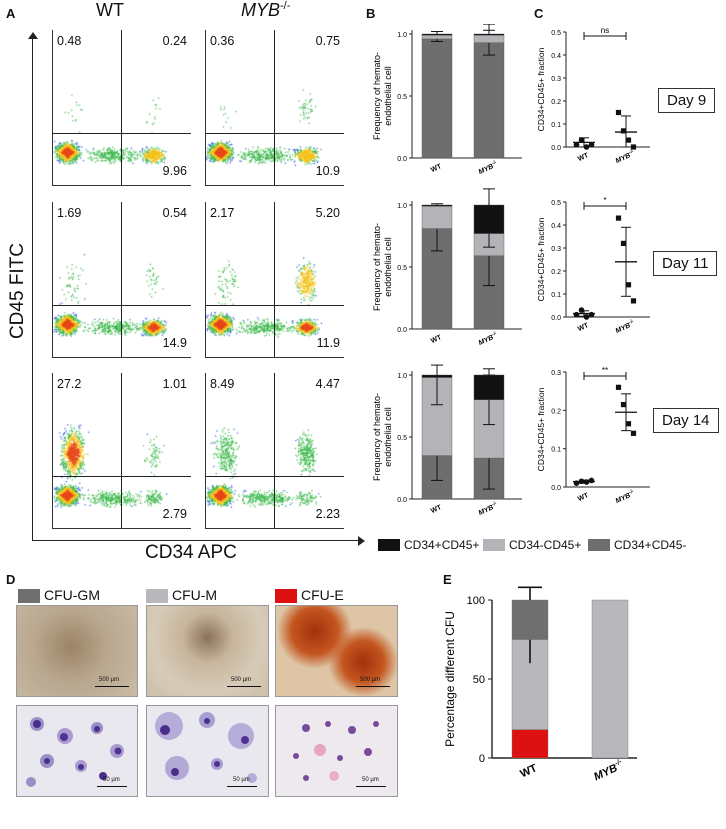 This screenshot has width=726, height=829. Describe the element at coordinates (77, 751) in the screenshot. I see `cytospin-cfu-gm: 50 µm` at that location.